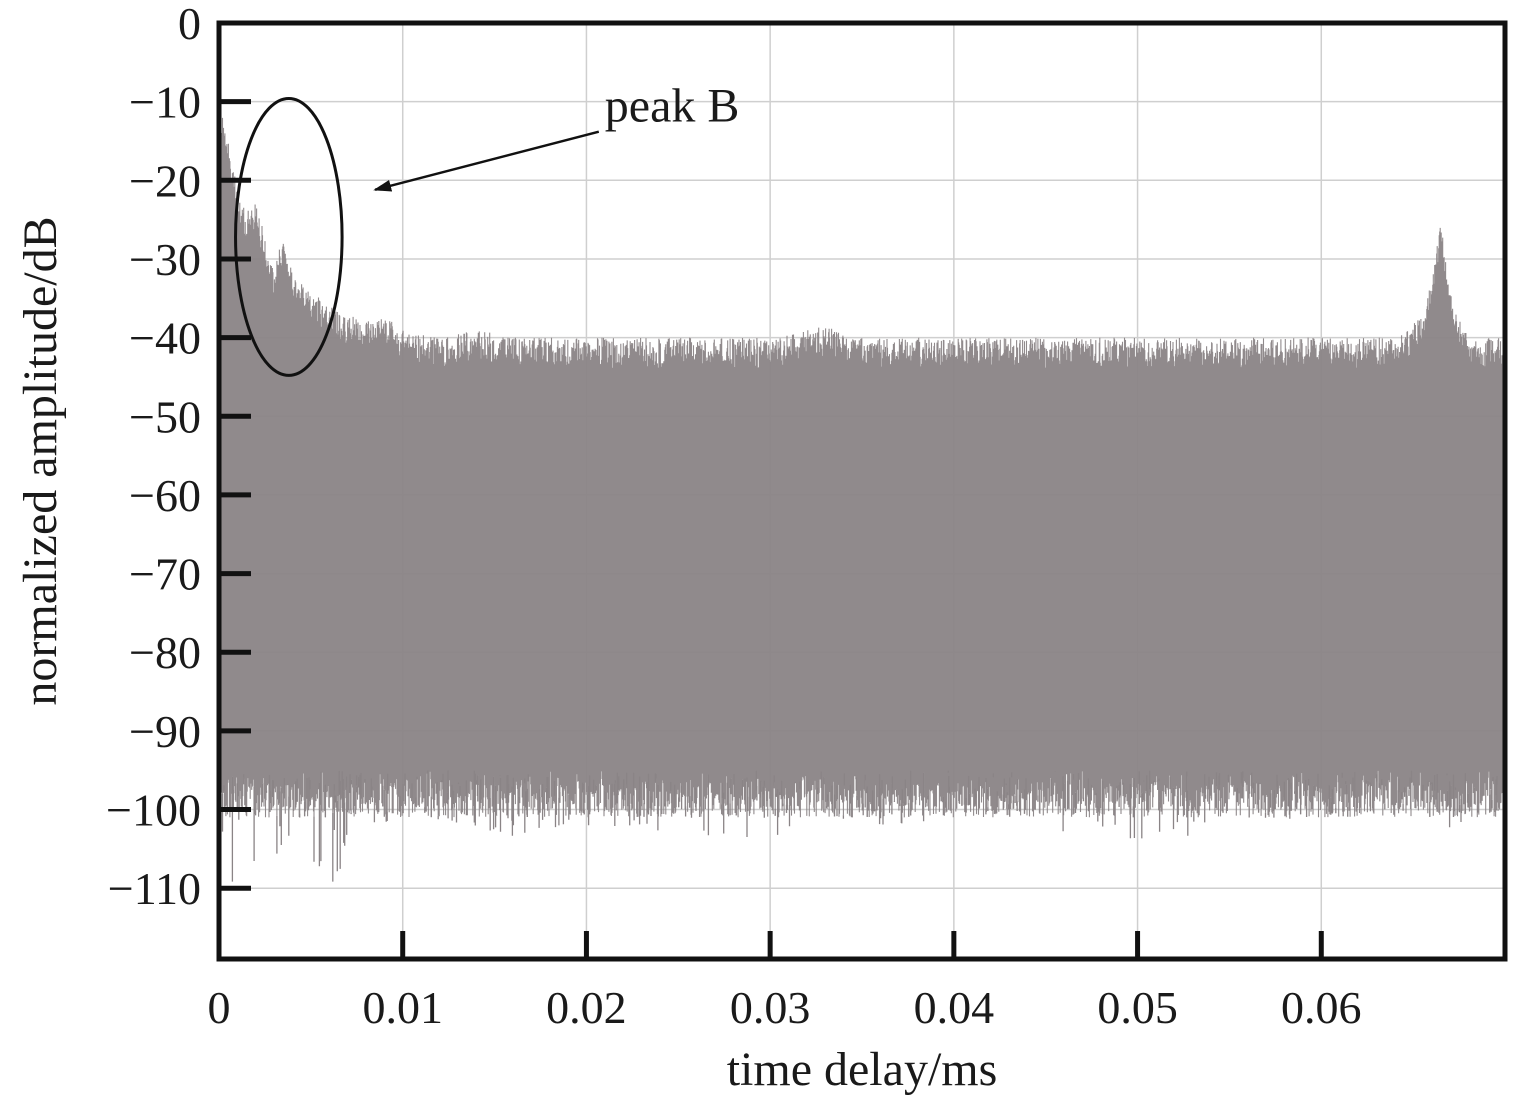 This screenshot has height=1101, width=1535. Describe the element at coordinates (486, 161) in the screenshot. I see `peak-b-arrow` at that location.